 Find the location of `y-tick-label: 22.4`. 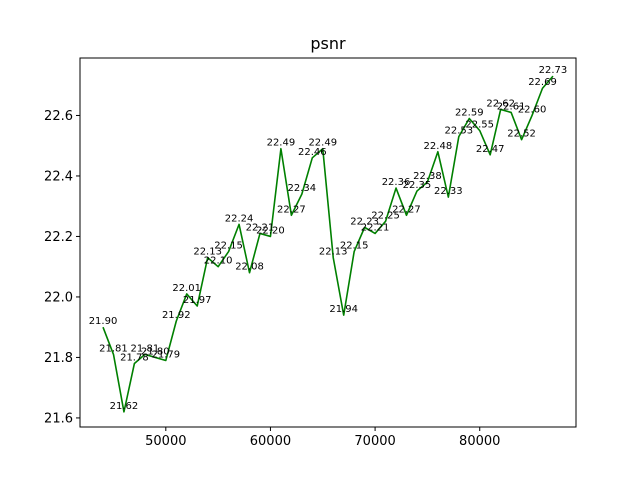

y-tick-label: 22.4 is located at coordinates (58, 176).